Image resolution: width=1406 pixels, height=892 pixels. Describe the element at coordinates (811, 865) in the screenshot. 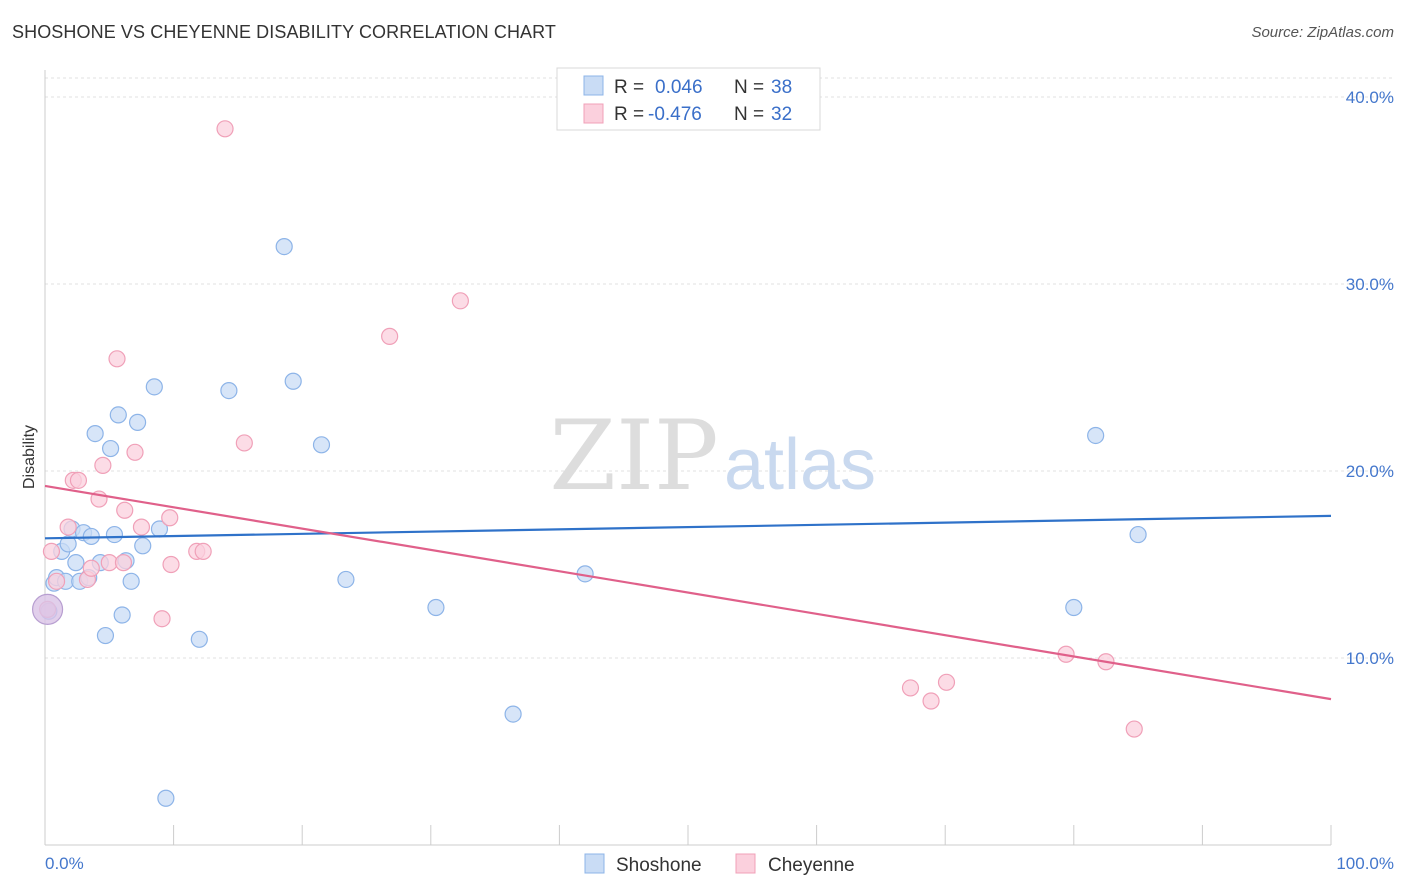

I see `legend-cheyenne-label: Cheyenne` at that location.